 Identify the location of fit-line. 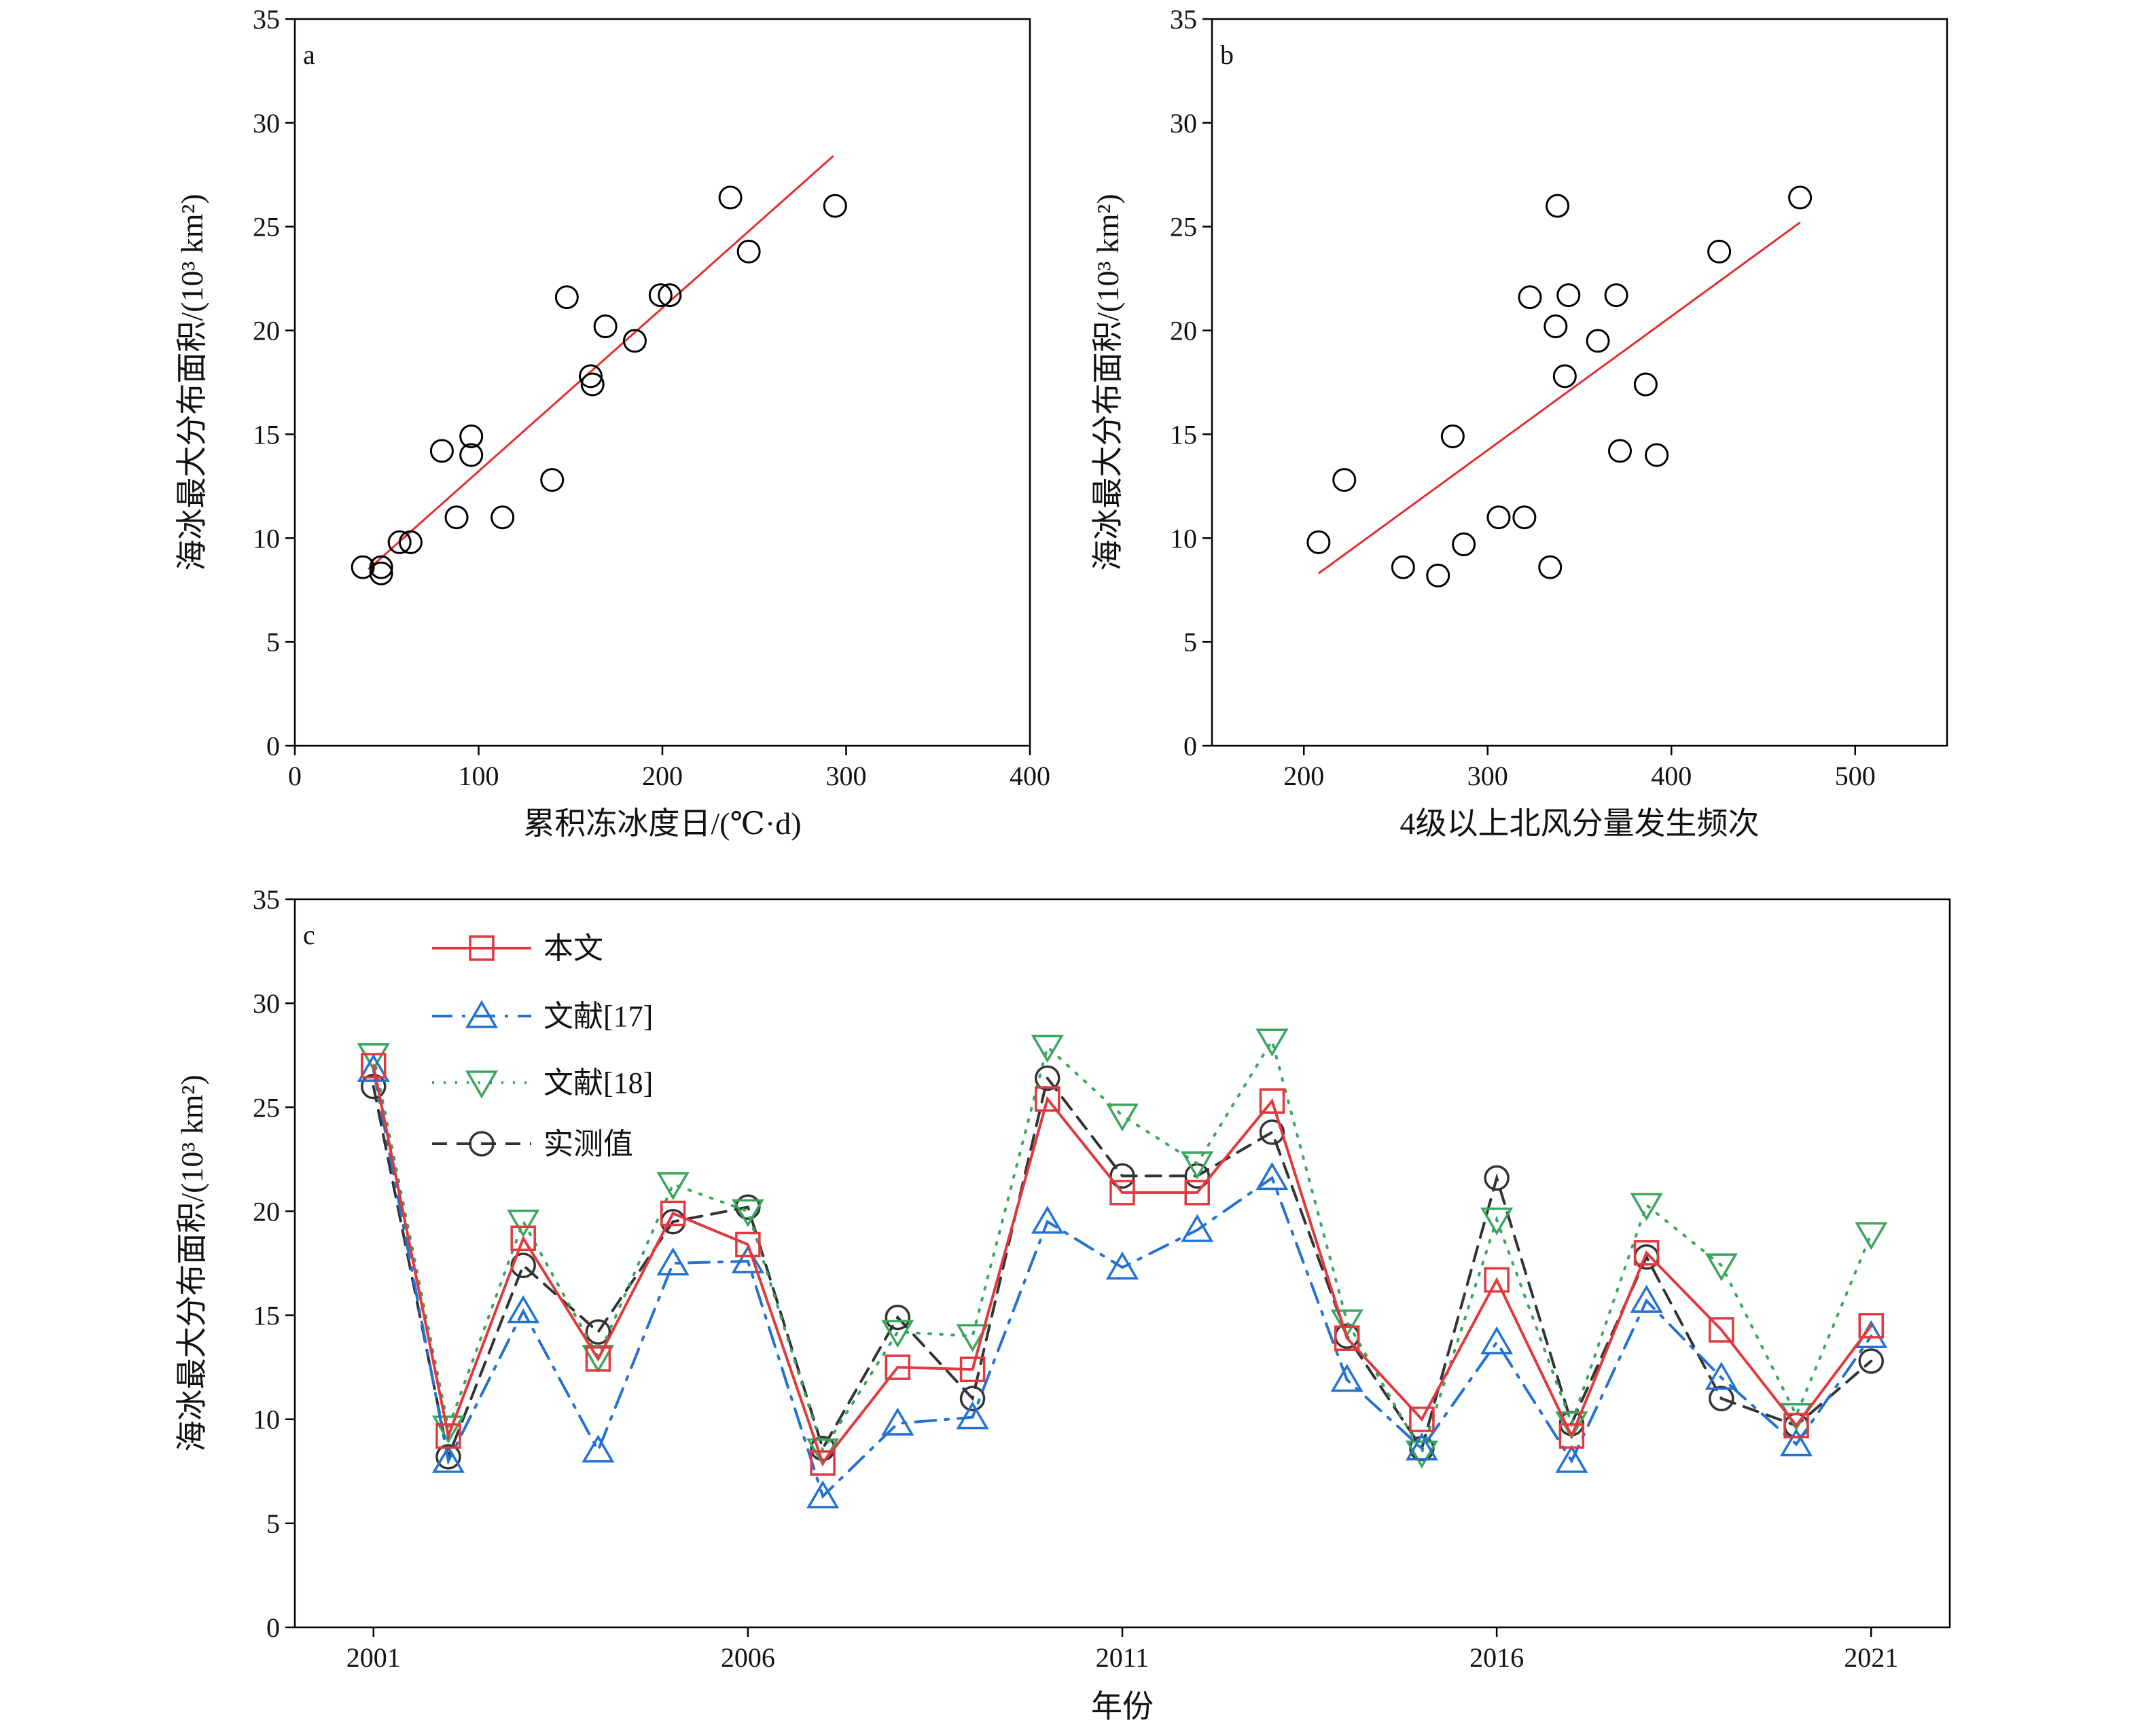
(1560, 398).